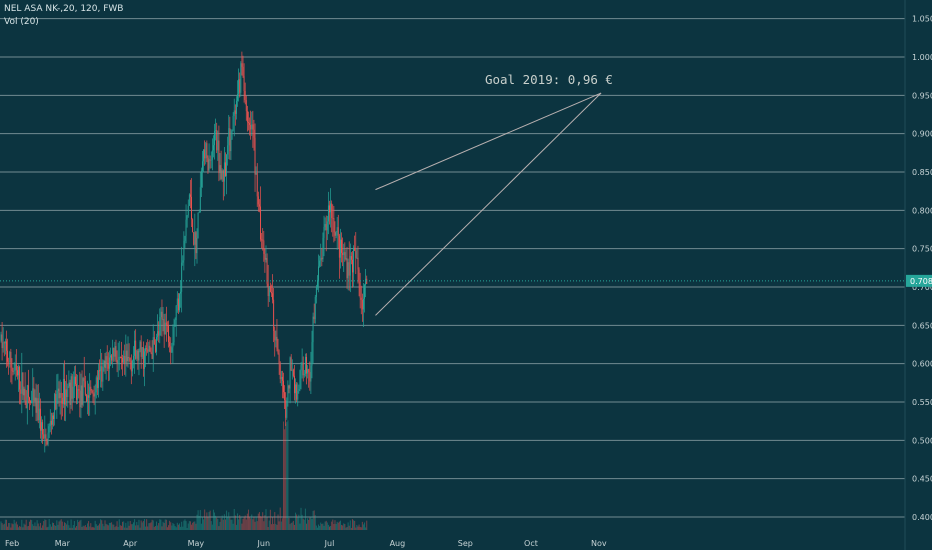  Describe the element at coordinates (488, 204) in the screenshot. I see `trend-line` at that location.